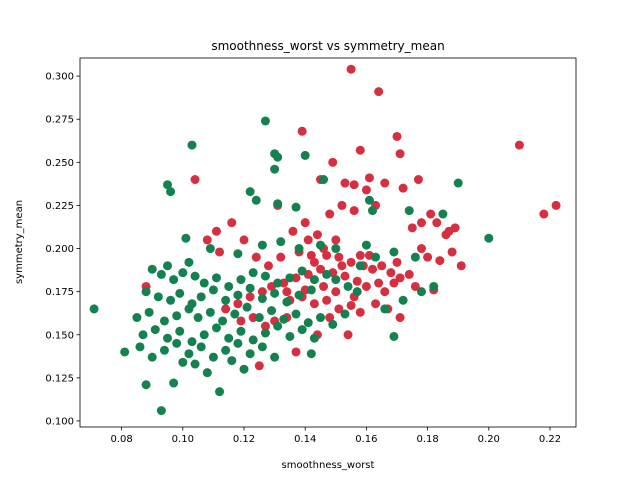  Describe the element at coordinates (59, 77) in the screenshot. I see `y-tick-label: 0.300` at that location.